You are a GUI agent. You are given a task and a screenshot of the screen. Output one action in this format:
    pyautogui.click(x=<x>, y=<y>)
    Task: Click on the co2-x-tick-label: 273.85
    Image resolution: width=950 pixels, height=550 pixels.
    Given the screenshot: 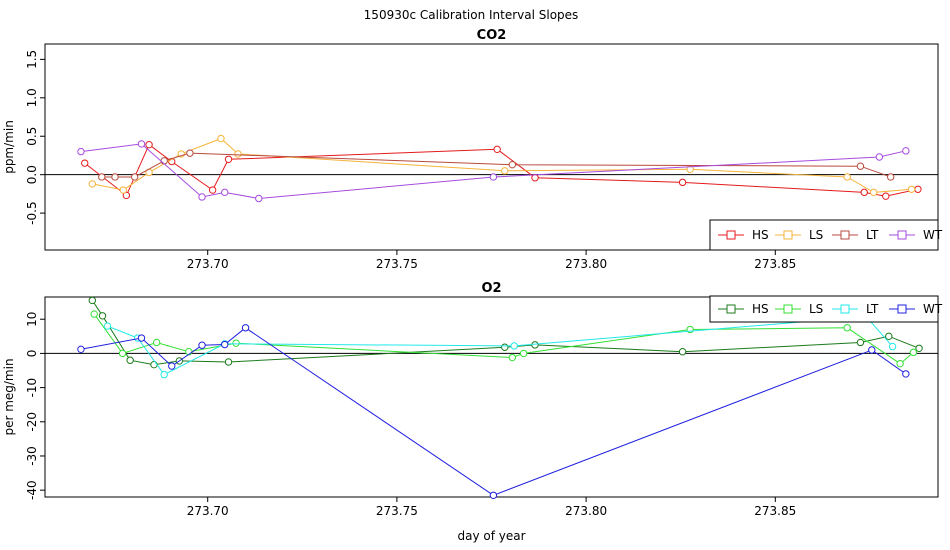 What is the action you would take?
    pyautogui.click(x=775, y=264)
    